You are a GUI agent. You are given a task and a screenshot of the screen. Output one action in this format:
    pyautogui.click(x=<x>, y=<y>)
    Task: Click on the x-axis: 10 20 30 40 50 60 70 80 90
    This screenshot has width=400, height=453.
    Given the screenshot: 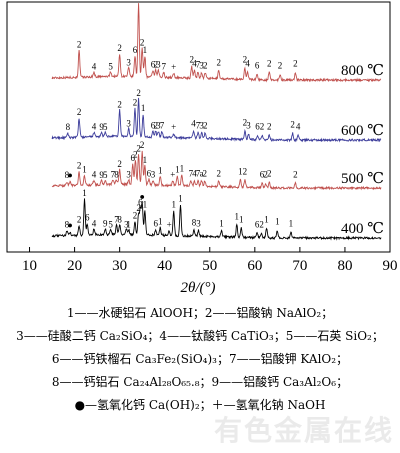 What is the action you would take?
    pyautogui.click(x=210, y=260)
    